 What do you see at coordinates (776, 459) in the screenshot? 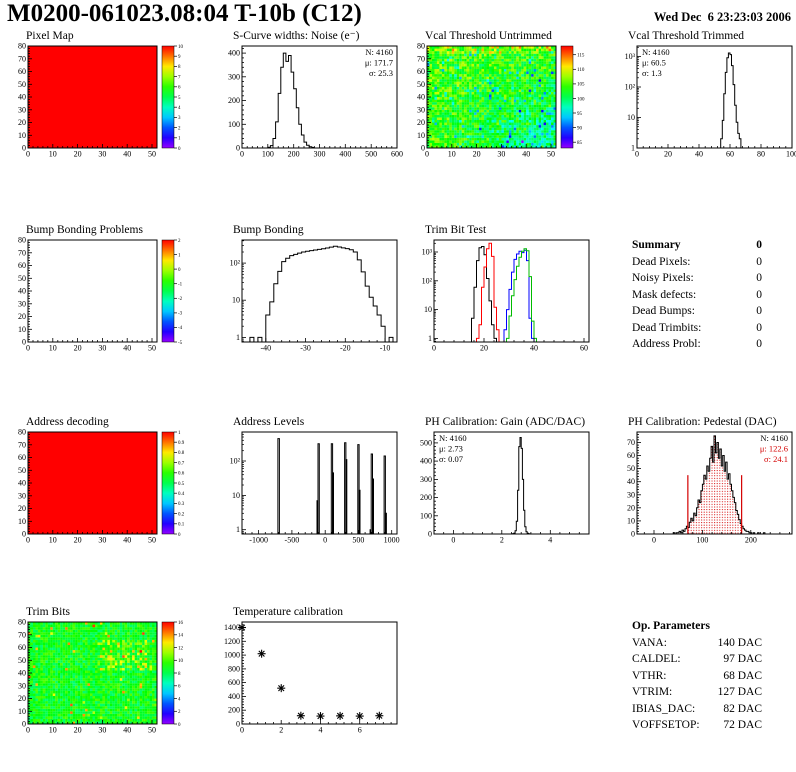
I see `svg-text: σ: 24.1` at bounding box center [776, 459].